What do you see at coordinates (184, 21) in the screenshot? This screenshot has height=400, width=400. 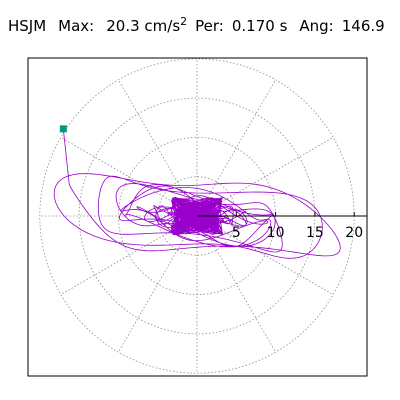 I see `max-unit-exponent: 2` at bounding box center [184, 21].